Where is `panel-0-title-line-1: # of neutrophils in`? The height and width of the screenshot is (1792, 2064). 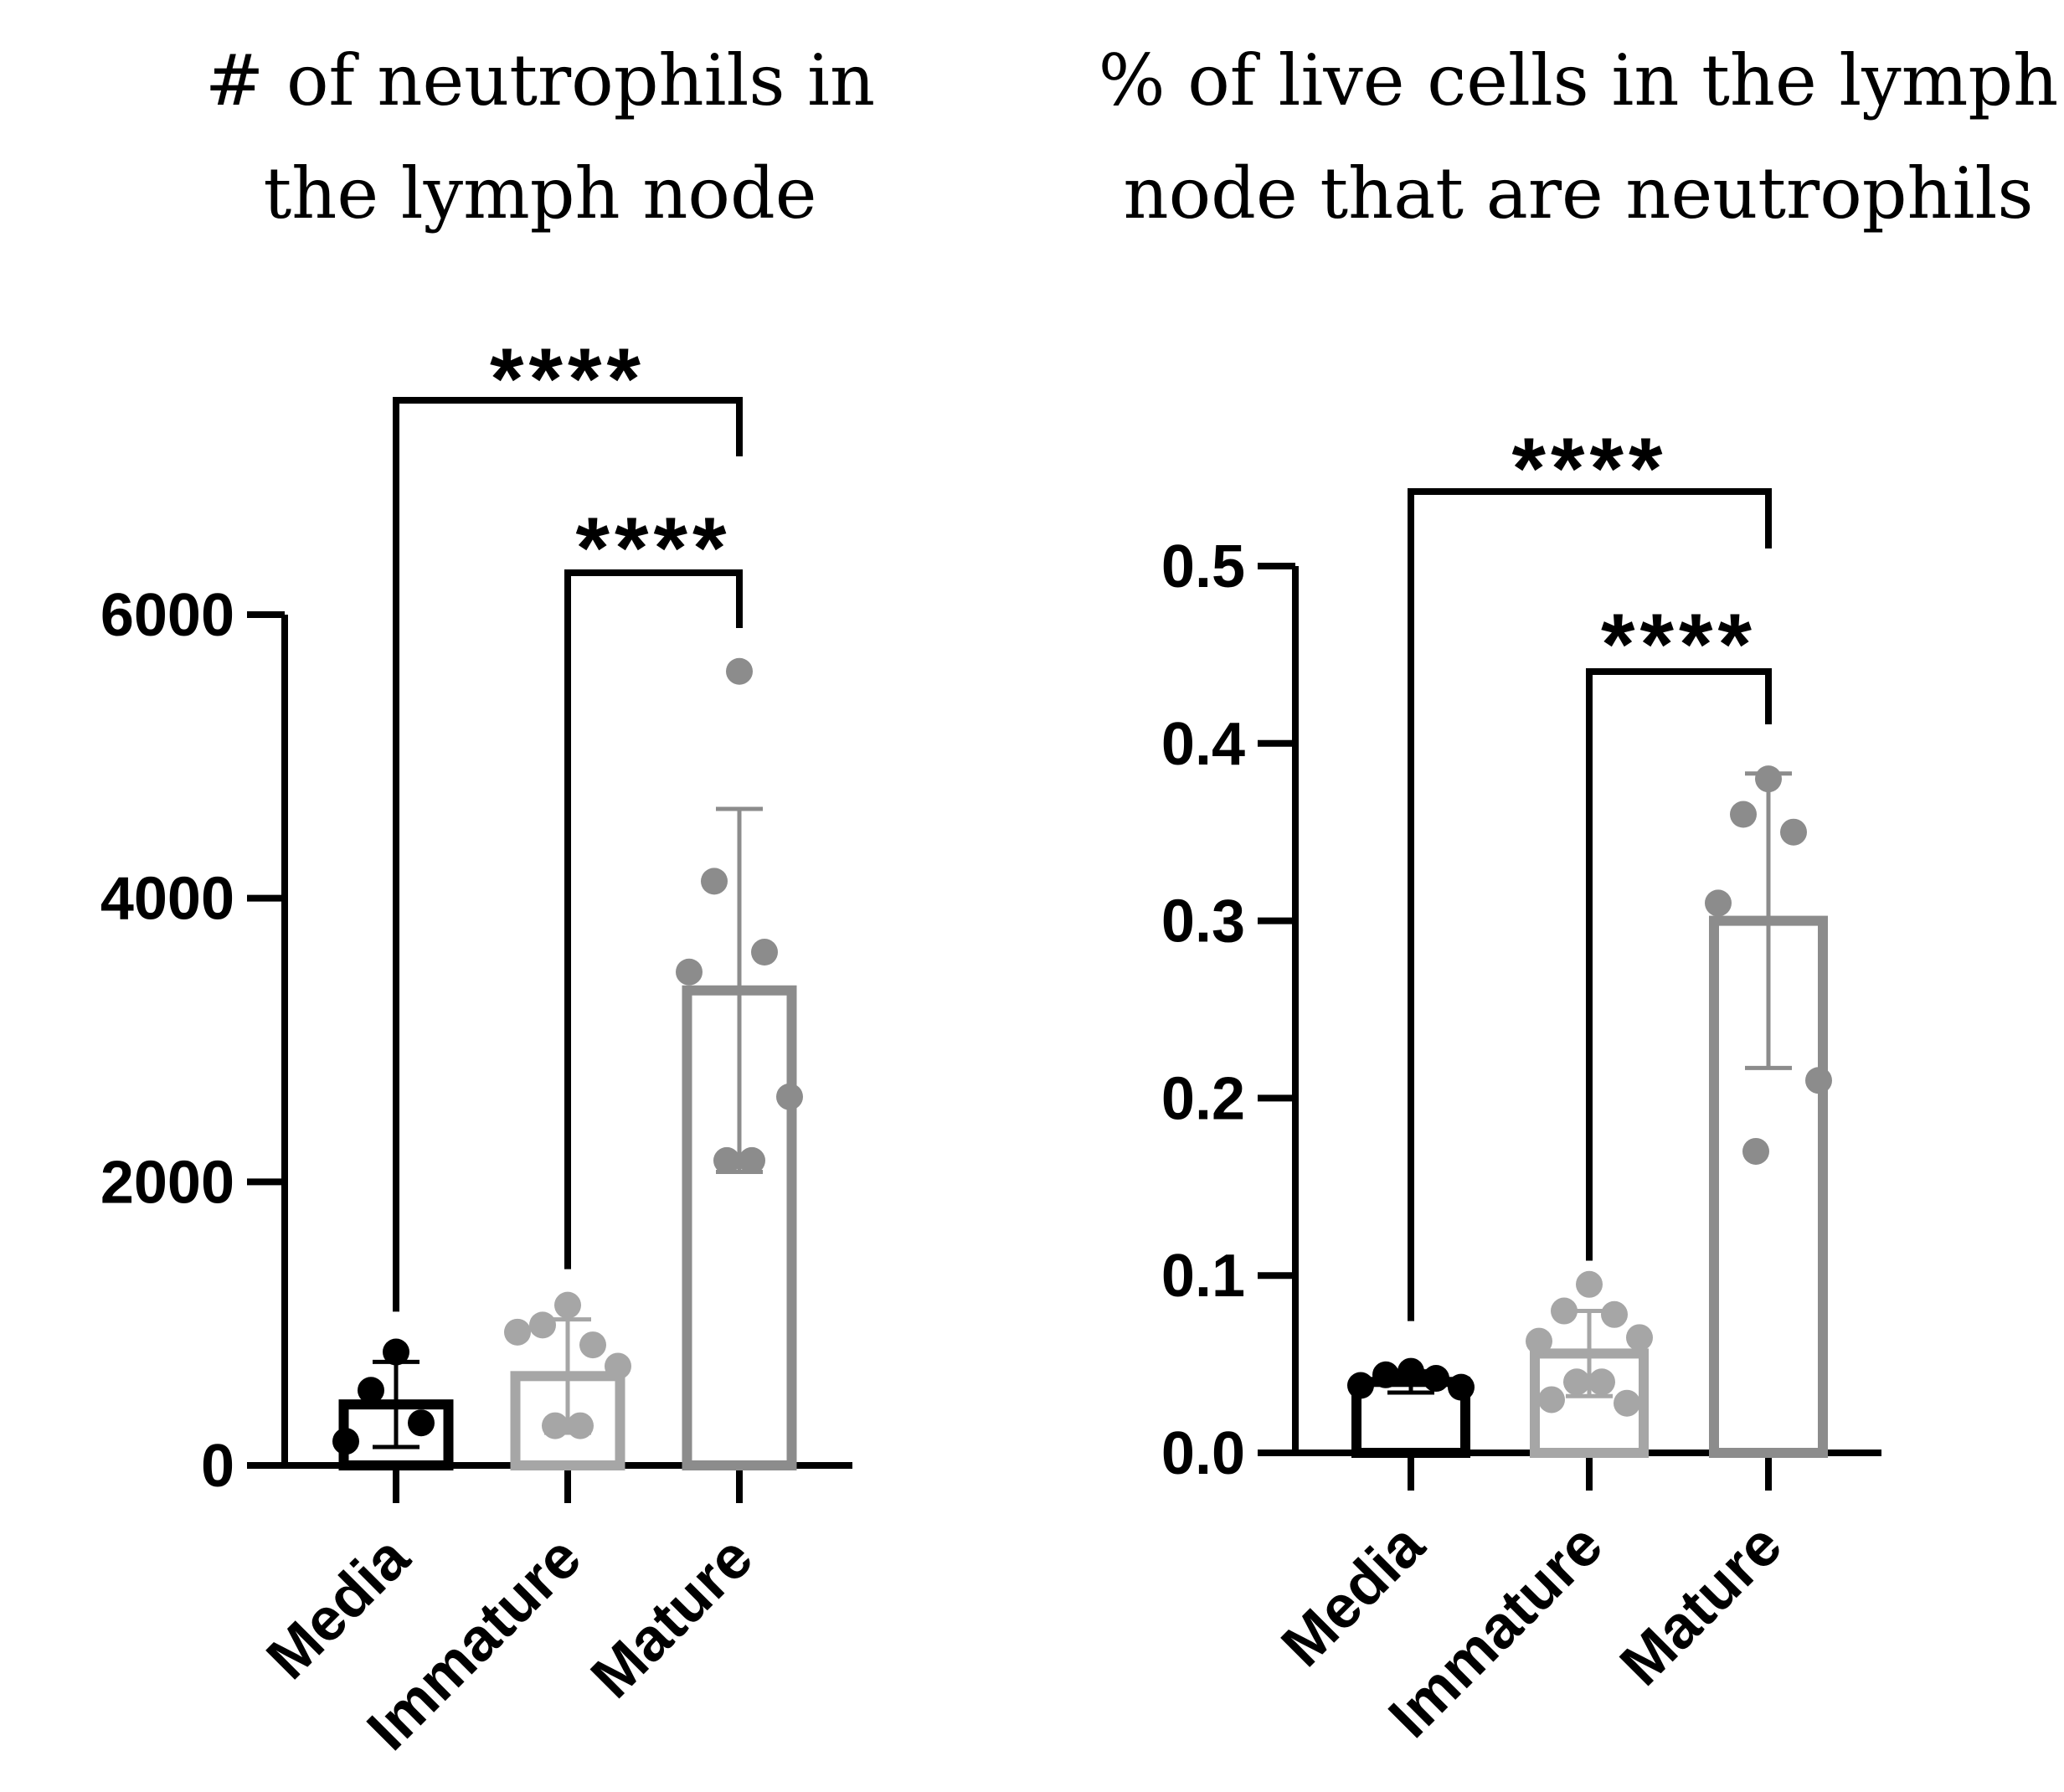 panel-0-title-line-1: # of neutrophils in is located at coordinates (540, 80).